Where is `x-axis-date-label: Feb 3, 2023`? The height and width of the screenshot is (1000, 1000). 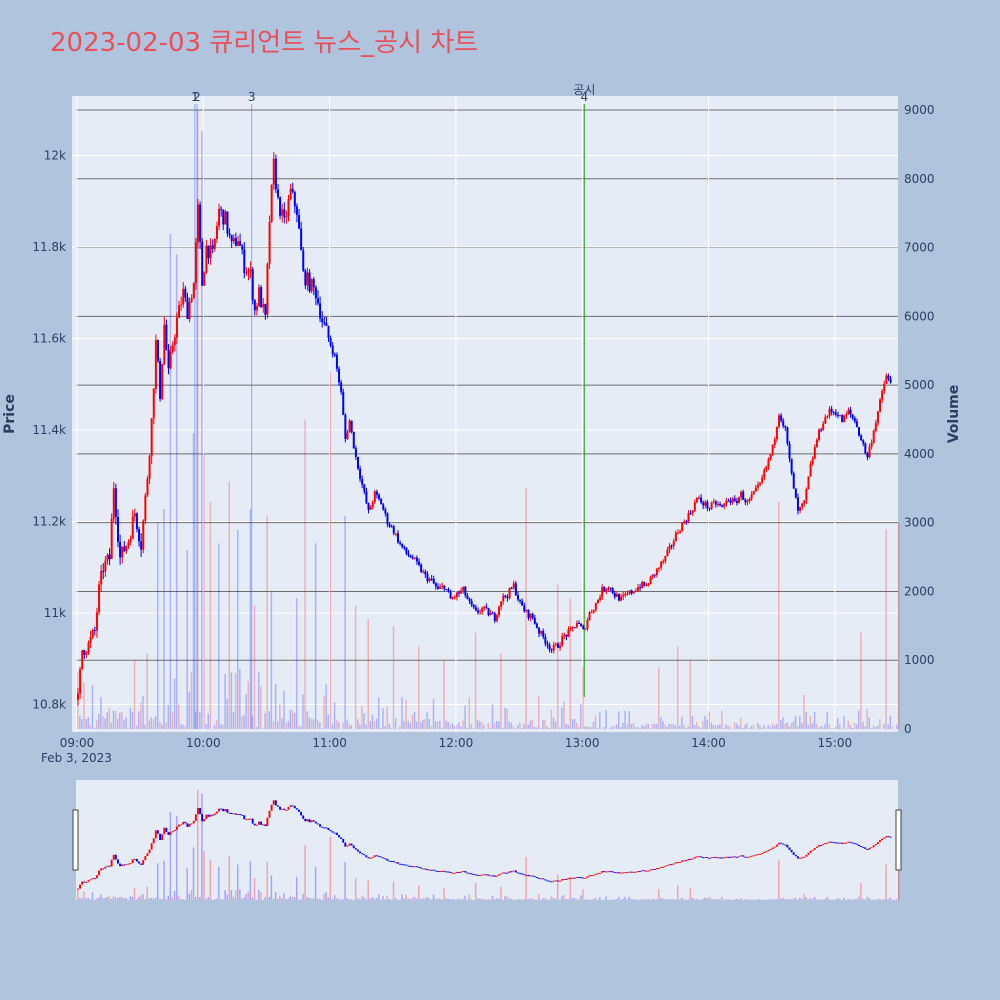
x-axis-date-label: Feb 3, 2023 is located at coordinates (76, 758).